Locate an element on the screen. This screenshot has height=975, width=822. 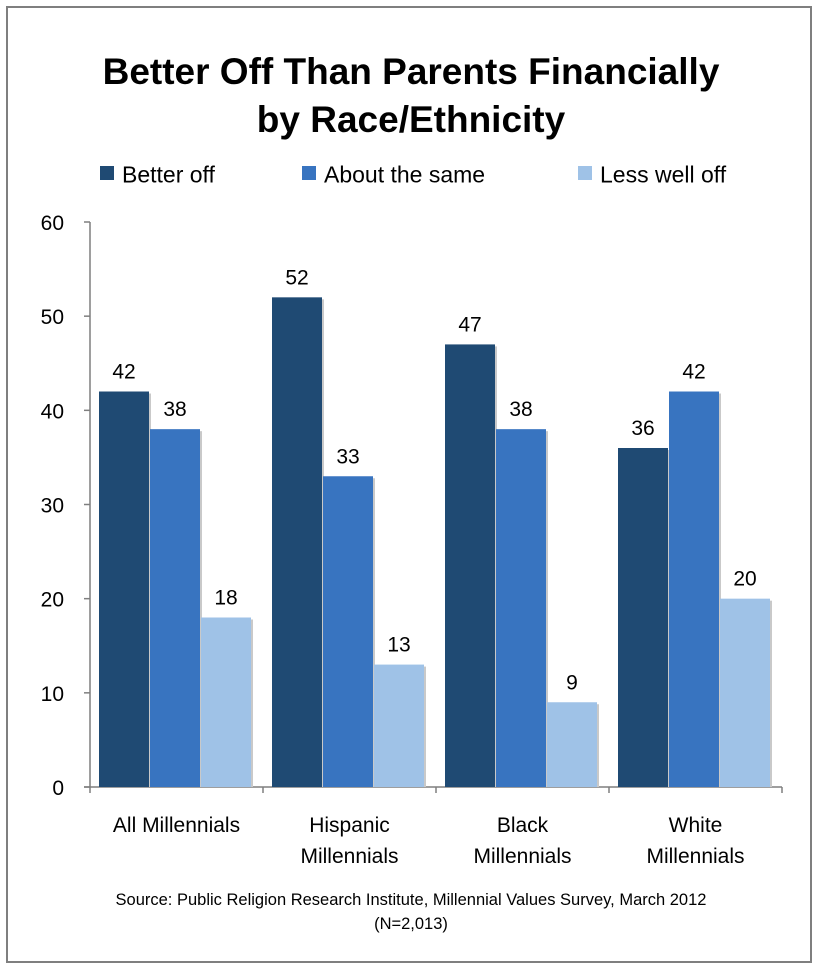
legend-item-about-the-same: About the same is located at coordinates (393, 174).